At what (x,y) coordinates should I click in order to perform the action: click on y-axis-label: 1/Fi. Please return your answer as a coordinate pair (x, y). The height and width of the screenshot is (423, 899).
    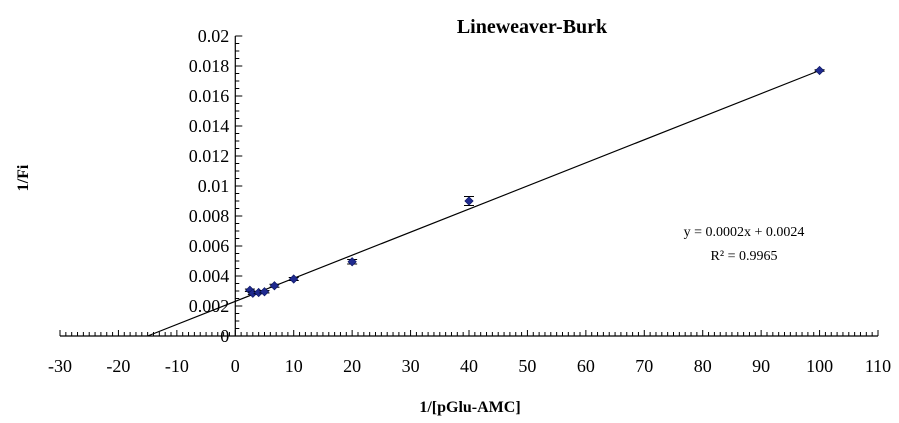
    Looking at the image, I should click on (23, 177).